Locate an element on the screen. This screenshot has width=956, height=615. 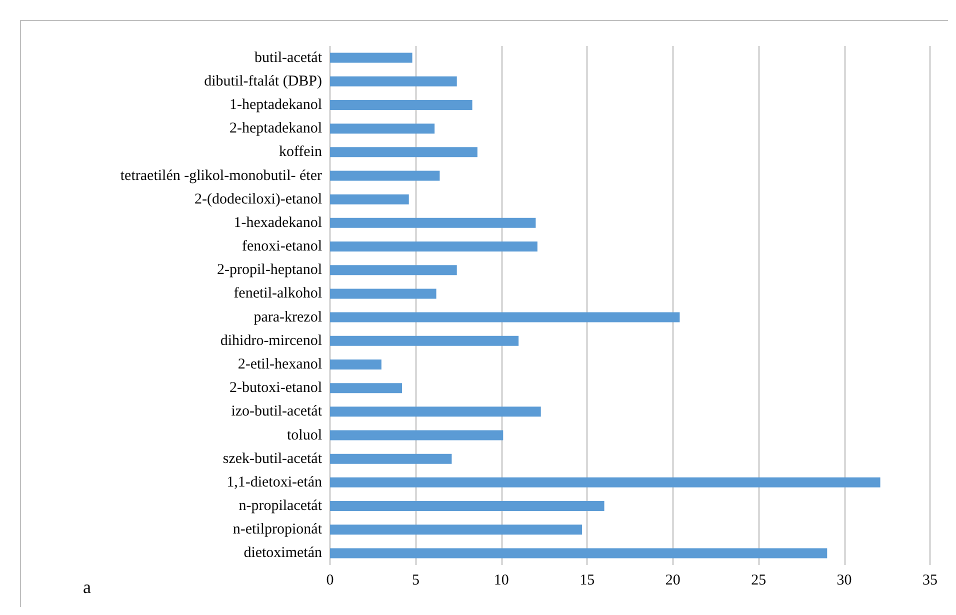
x-tick-label: 20 is located at coordinates (672, 580).